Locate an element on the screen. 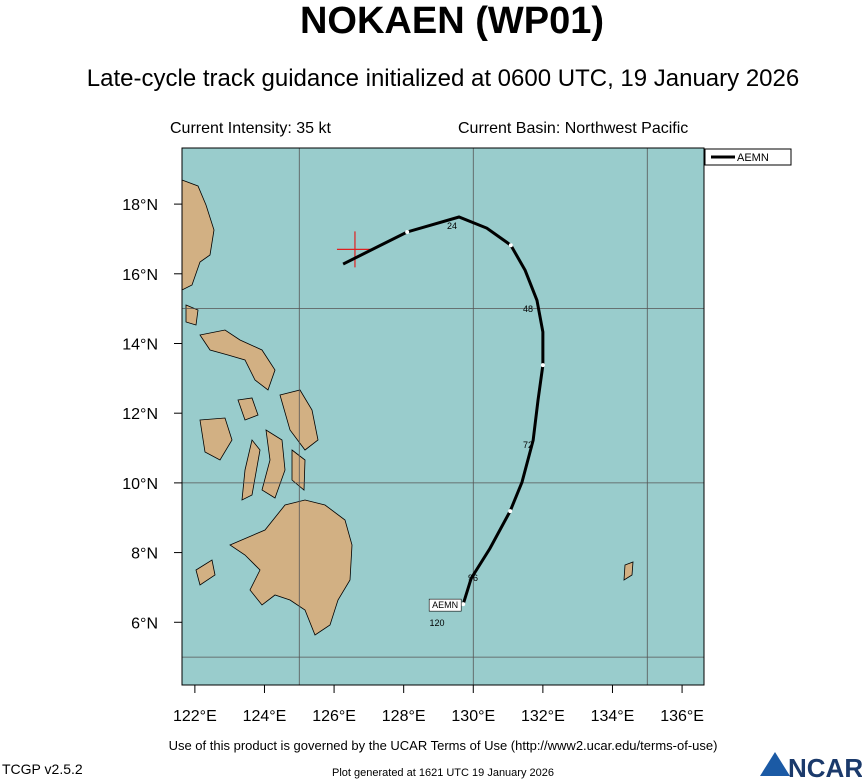  legend-box is located at coordinates (748, 157).